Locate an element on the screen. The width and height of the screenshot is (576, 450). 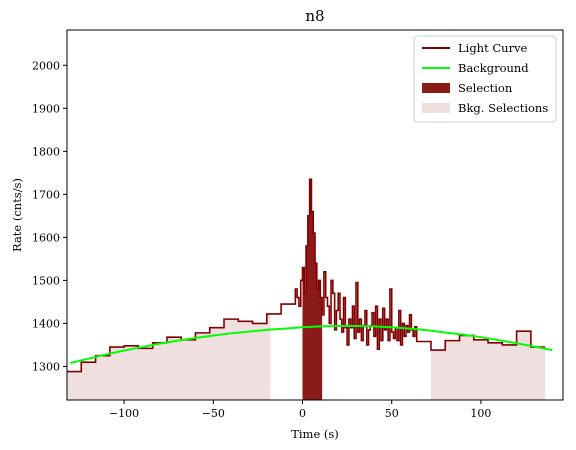
y-tick-label: 2000 is located at coordinates (46, 65).